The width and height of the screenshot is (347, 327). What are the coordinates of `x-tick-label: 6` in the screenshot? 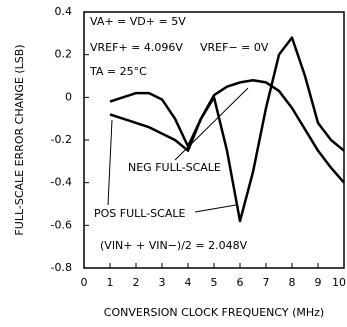 It's located at (240, 282).